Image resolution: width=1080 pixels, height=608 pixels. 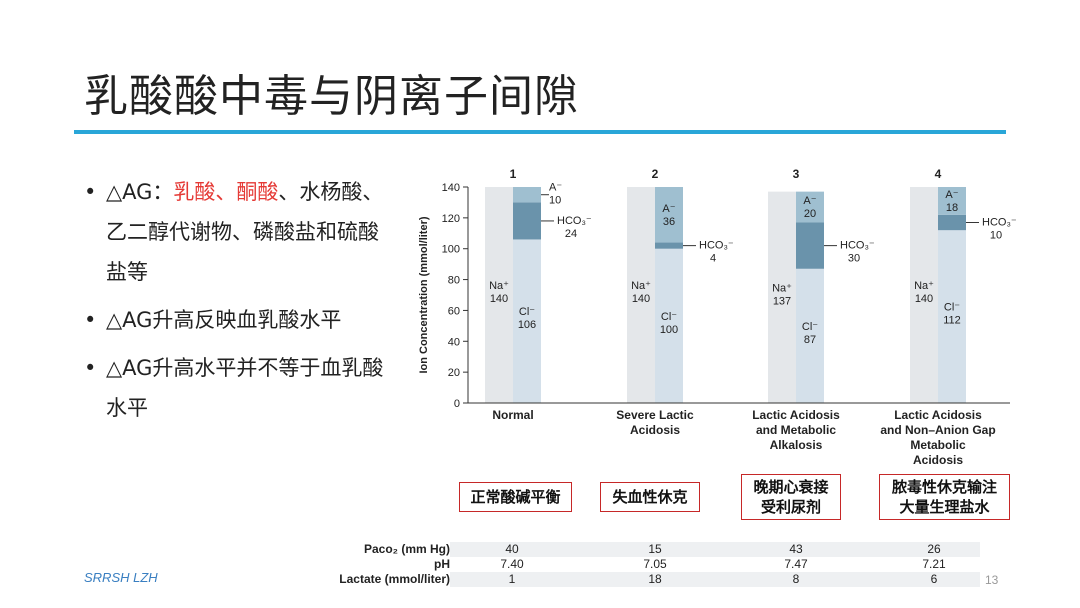 I want to click on bullet-text: △AG升高水平并不等于血乳酸水平, so click(x=245, y=388).